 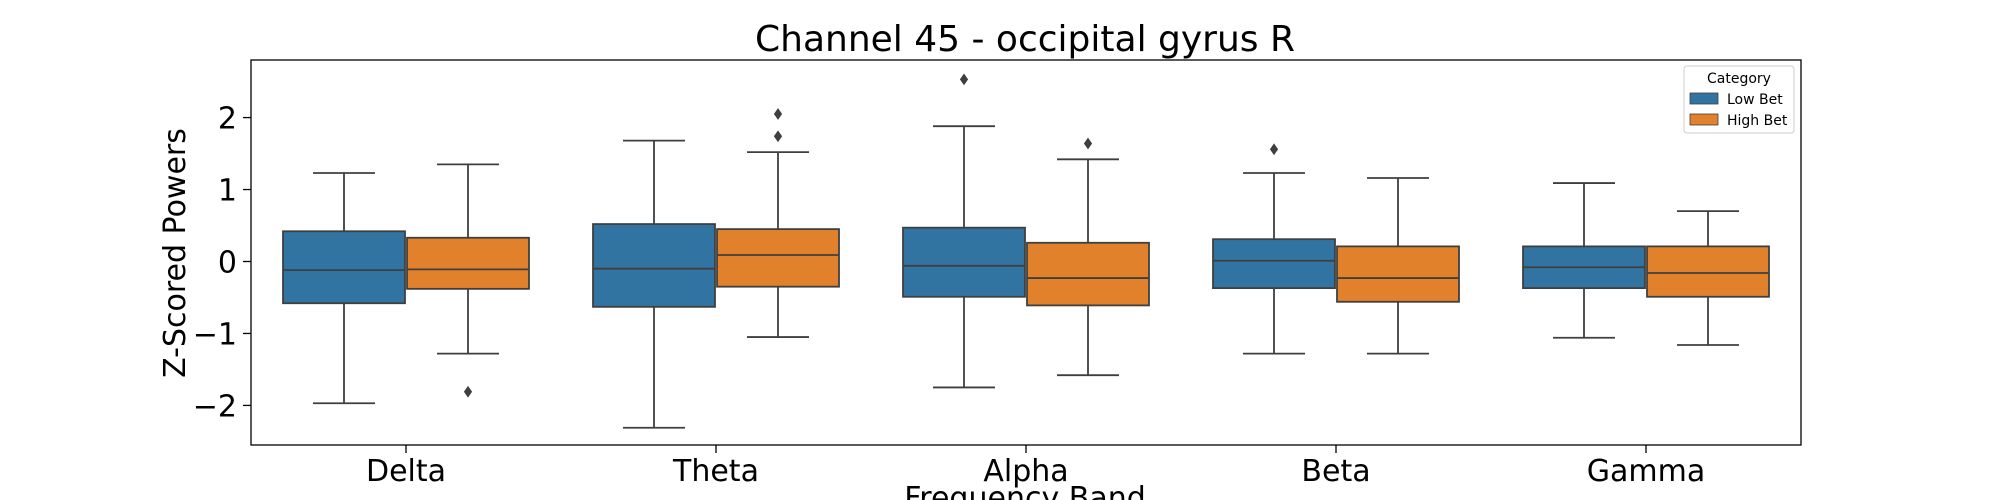 I want to click on y-tick-label: 0, so click(x=227, y=262).